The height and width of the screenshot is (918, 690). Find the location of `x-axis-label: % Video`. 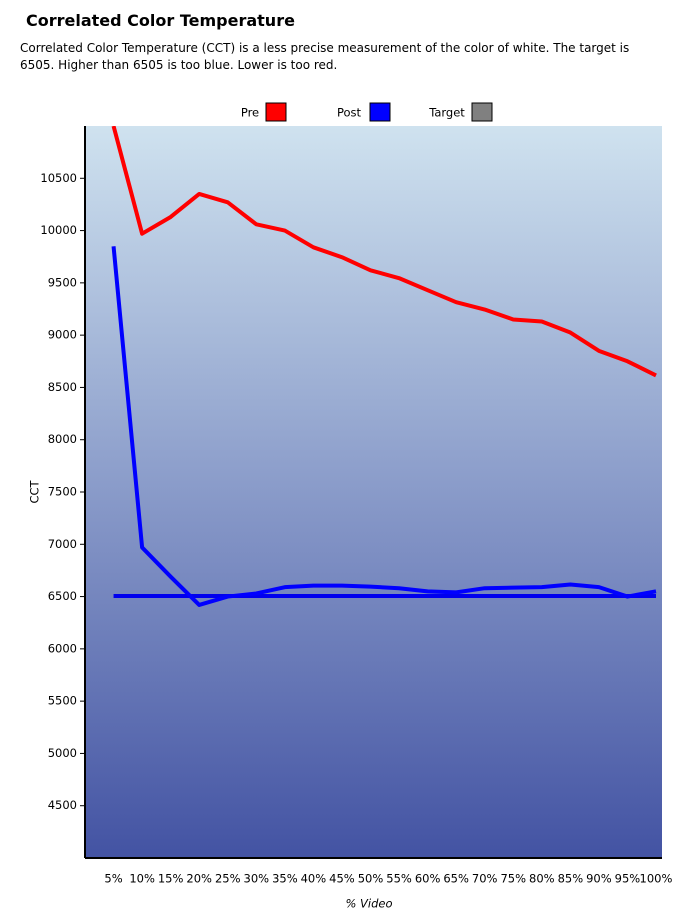

x-axis-label: % Video is located at coordinates (368, 904).